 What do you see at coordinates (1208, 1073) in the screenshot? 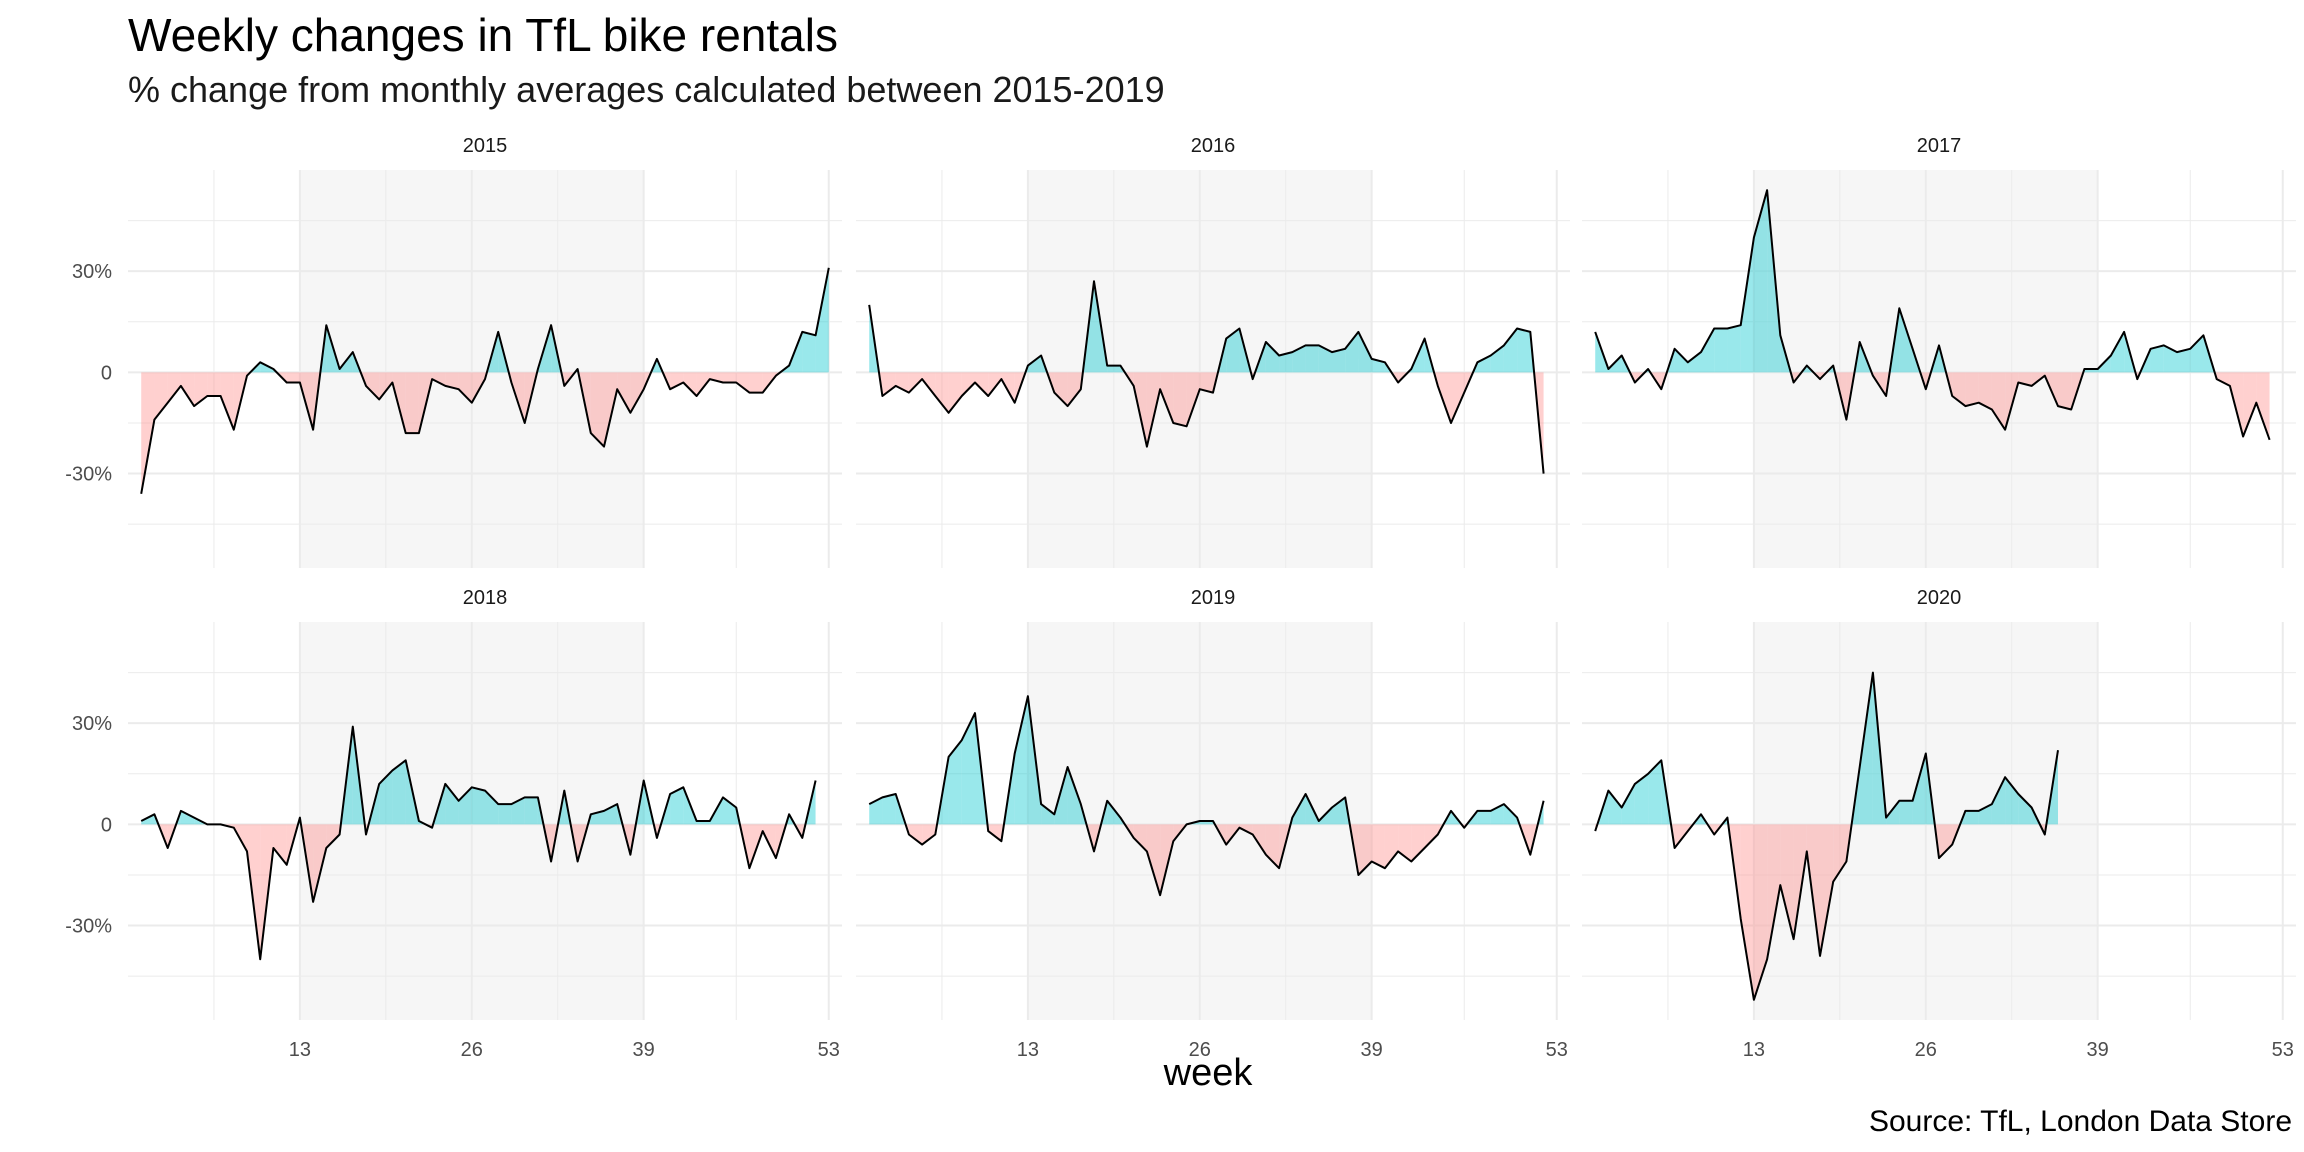
I see `x-axis-label: week` at bounding box center [1208, 1073].